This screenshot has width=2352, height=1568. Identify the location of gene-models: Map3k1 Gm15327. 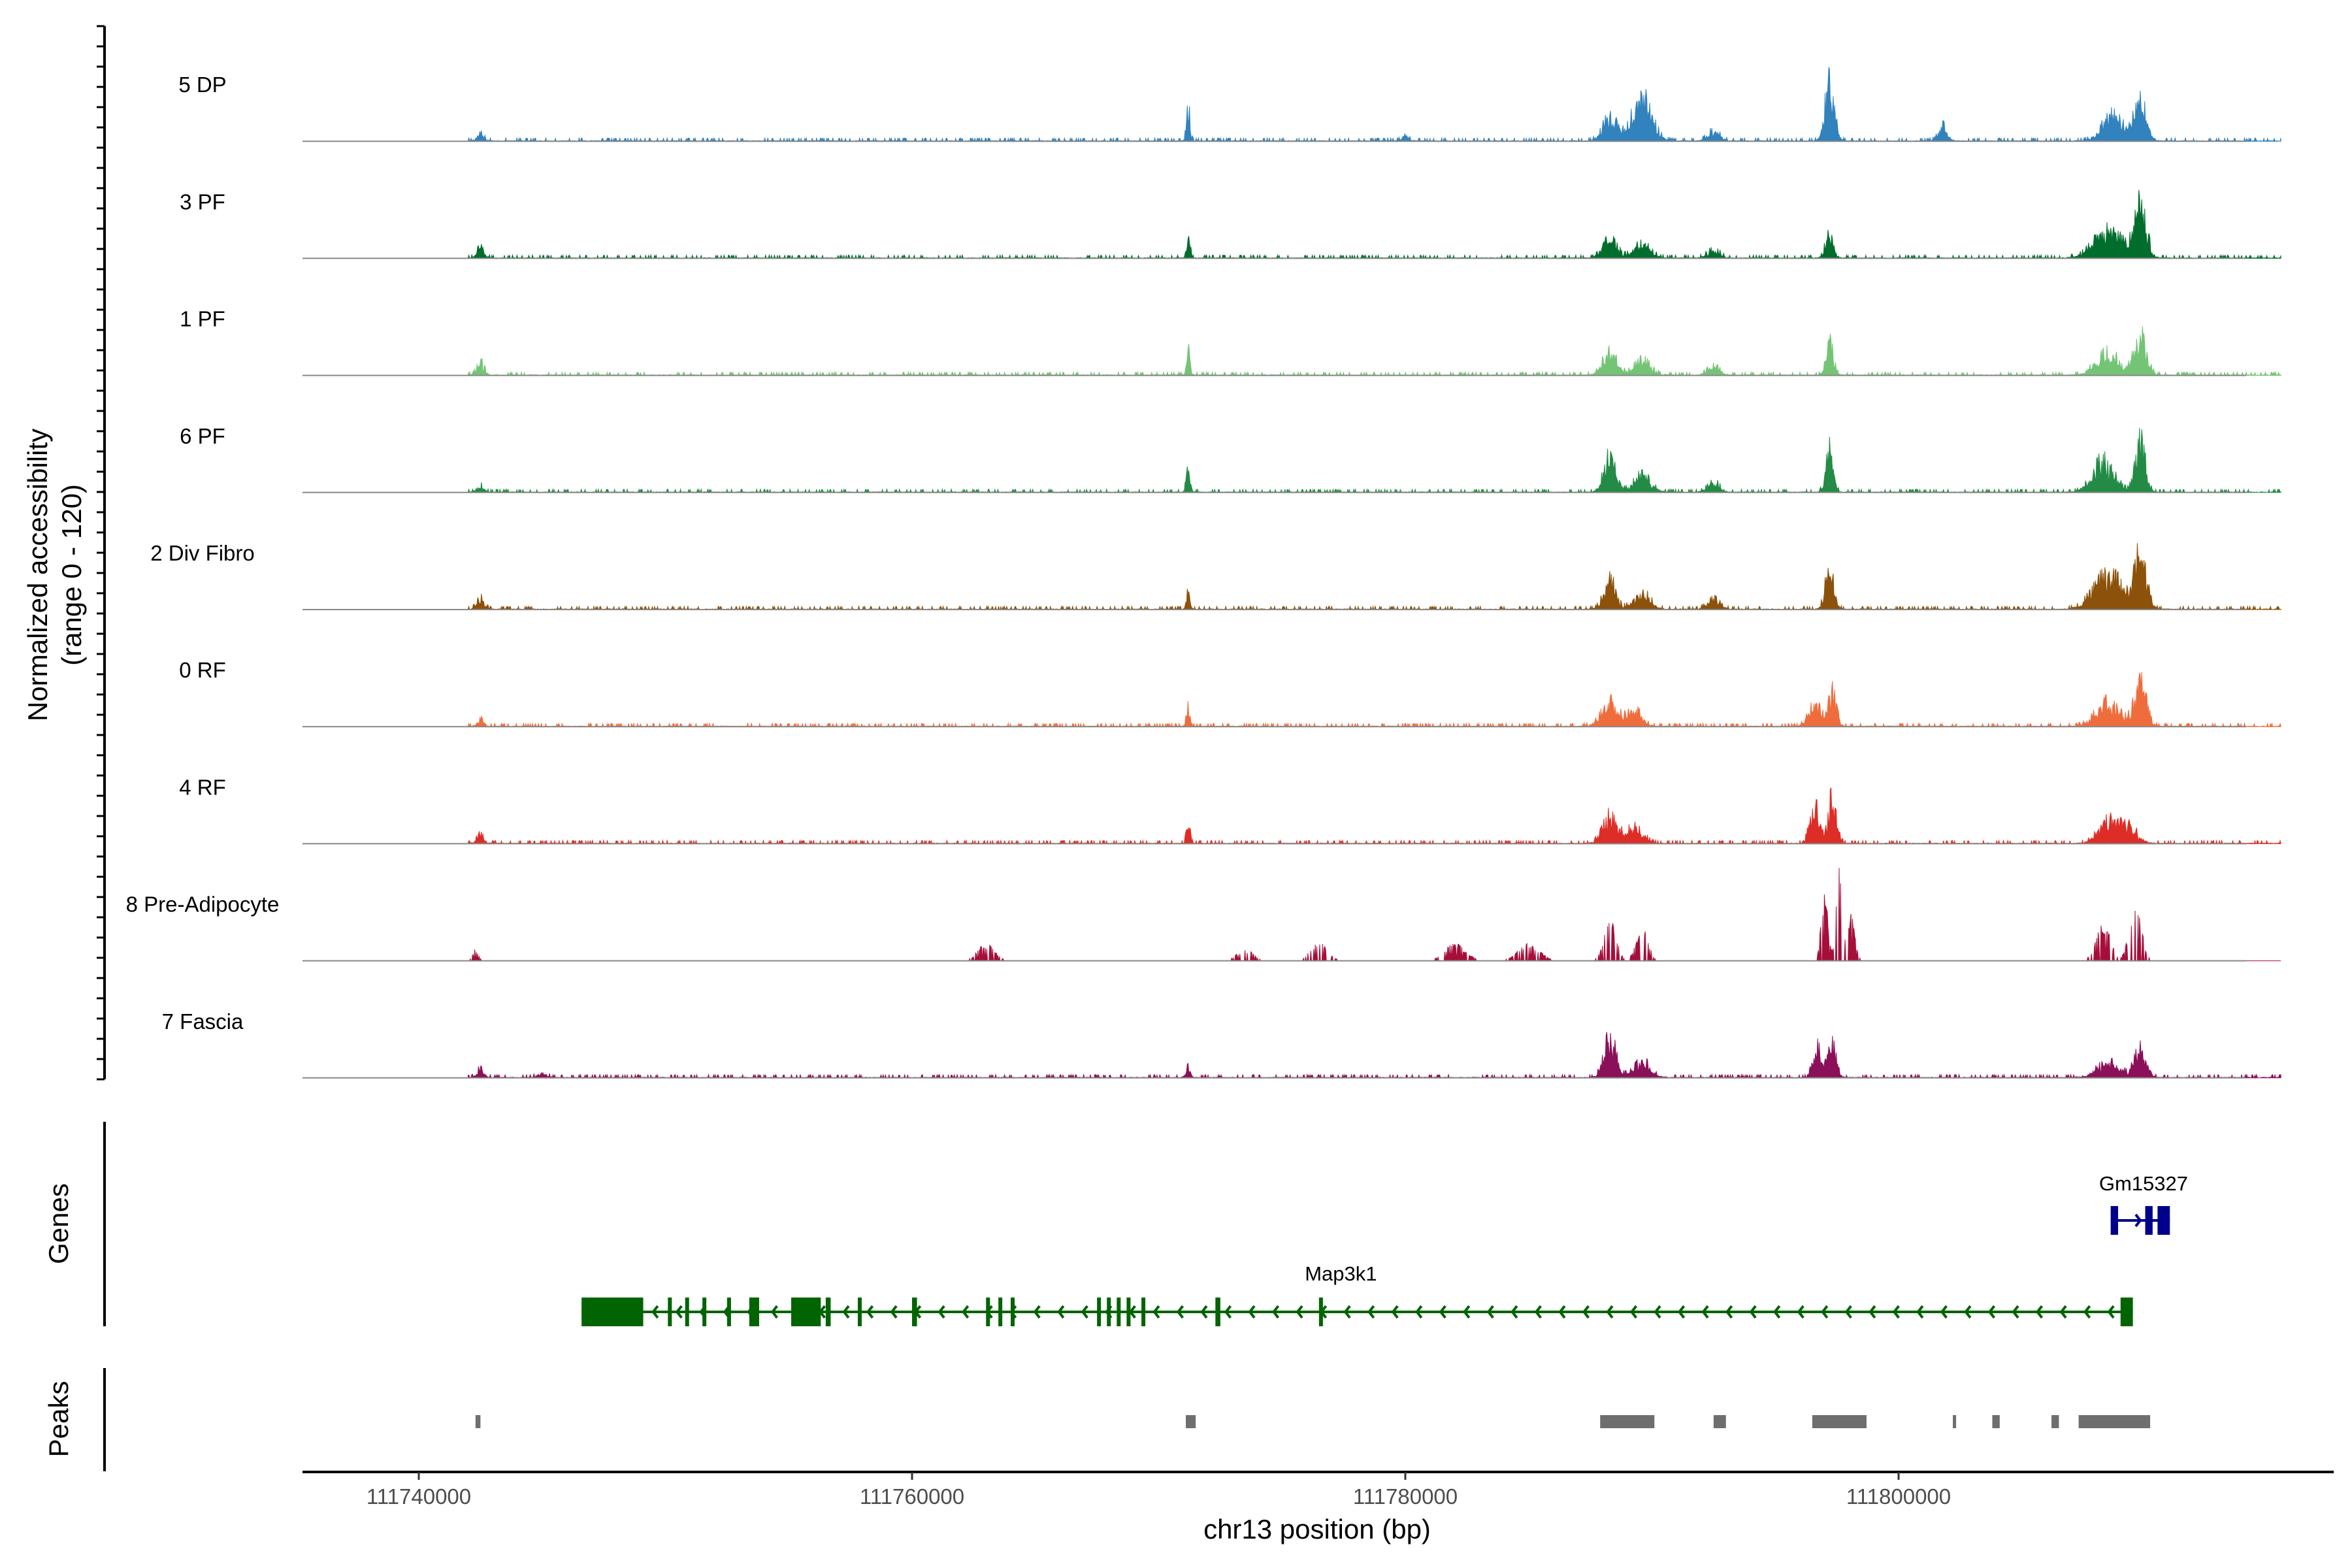
(1384, 1249).